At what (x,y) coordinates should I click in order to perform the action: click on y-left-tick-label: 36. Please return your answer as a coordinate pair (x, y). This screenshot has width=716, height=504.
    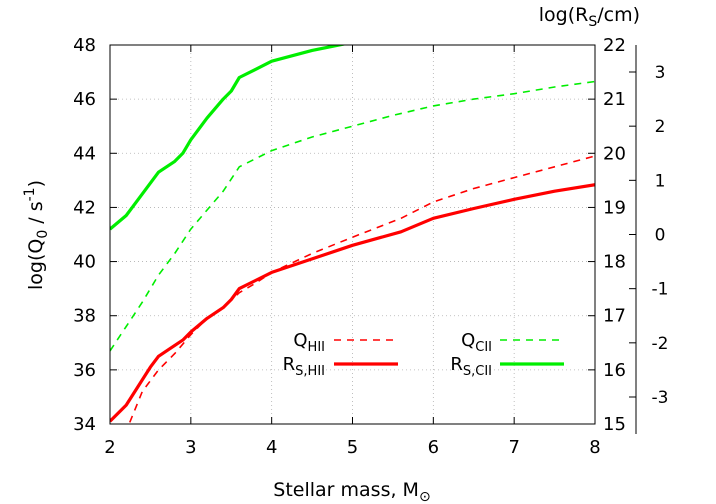
    Looking at the image, I should click on (84, 370).